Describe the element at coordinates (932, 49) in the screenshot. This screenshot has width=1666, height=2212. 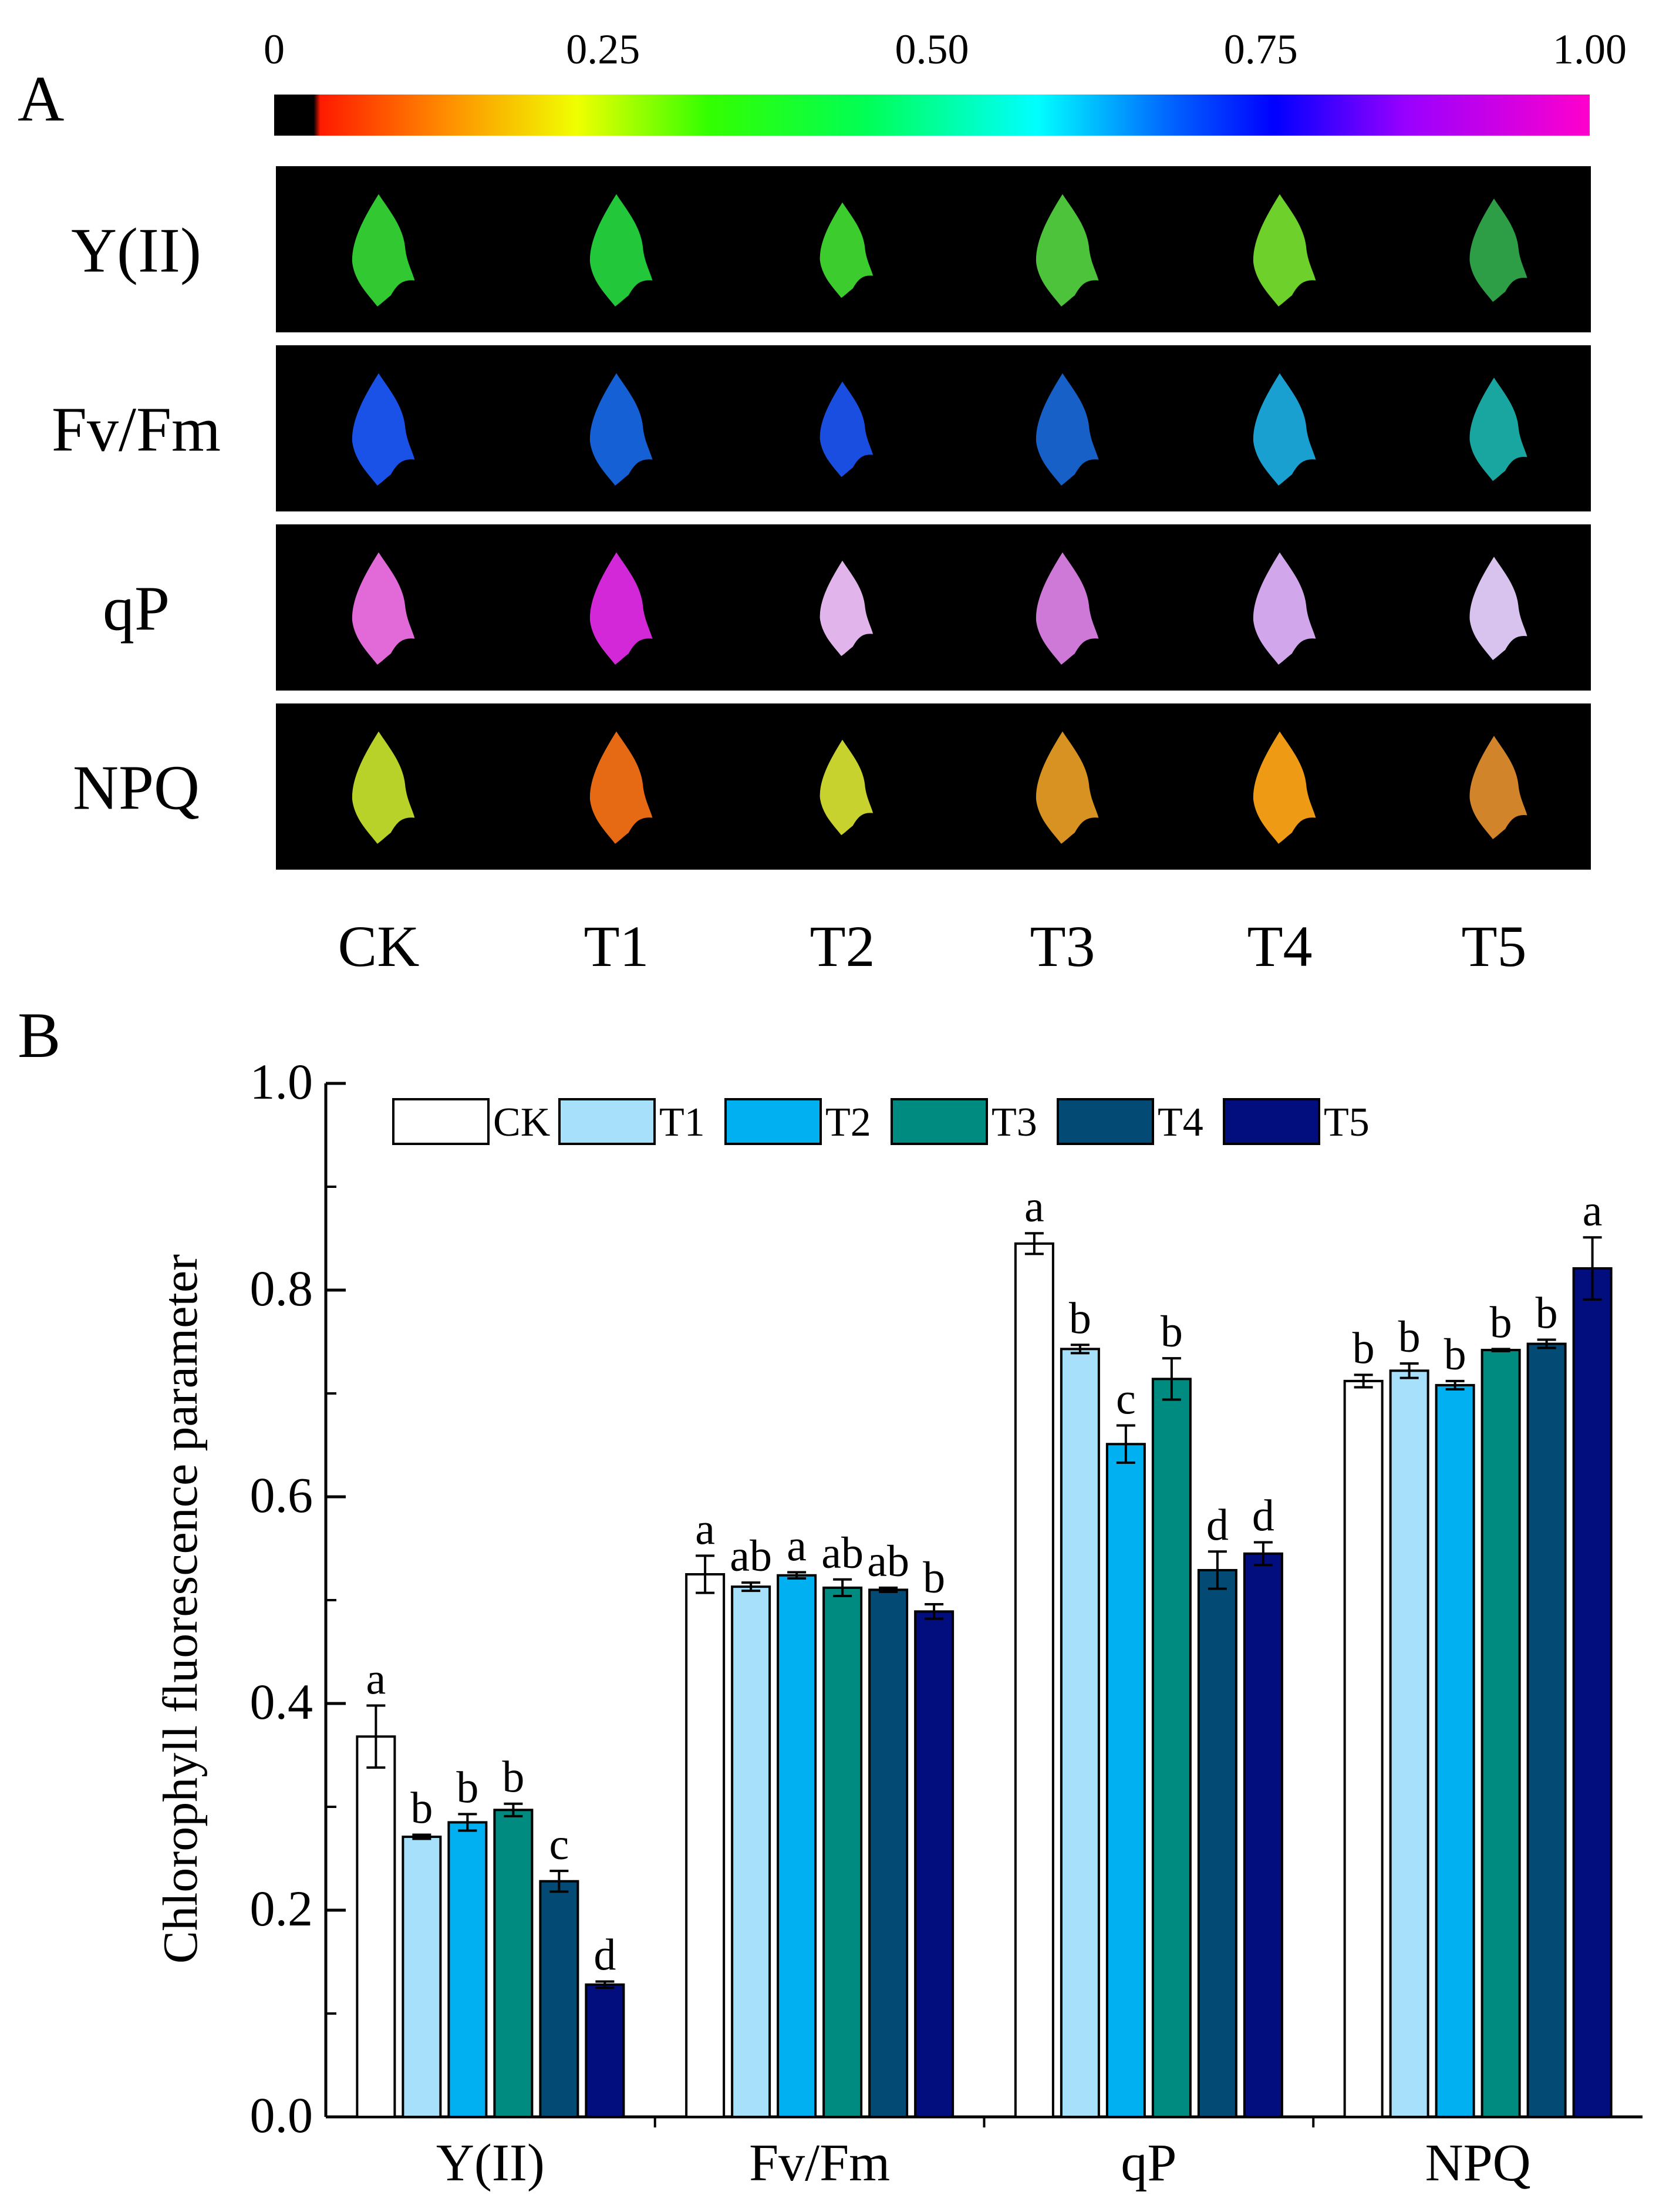
I see `colorbar-tick-label: 0.50` at that location.